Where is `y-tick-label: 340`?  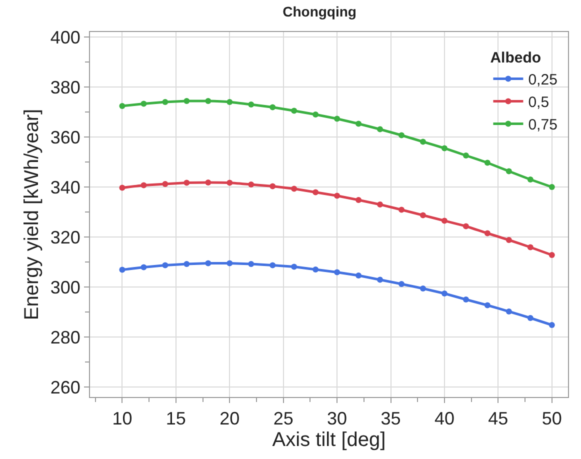
y-tick-label: 340 is located at coordinates (65, 187).